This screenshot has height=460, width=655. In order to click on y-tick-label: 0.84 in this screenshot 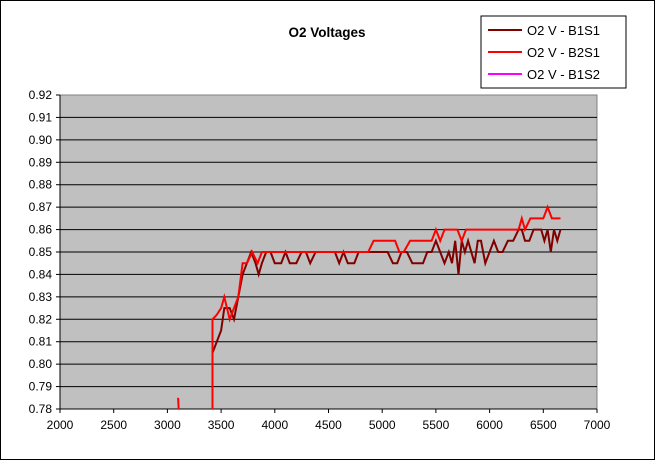, I will do `click(41, 274)`.